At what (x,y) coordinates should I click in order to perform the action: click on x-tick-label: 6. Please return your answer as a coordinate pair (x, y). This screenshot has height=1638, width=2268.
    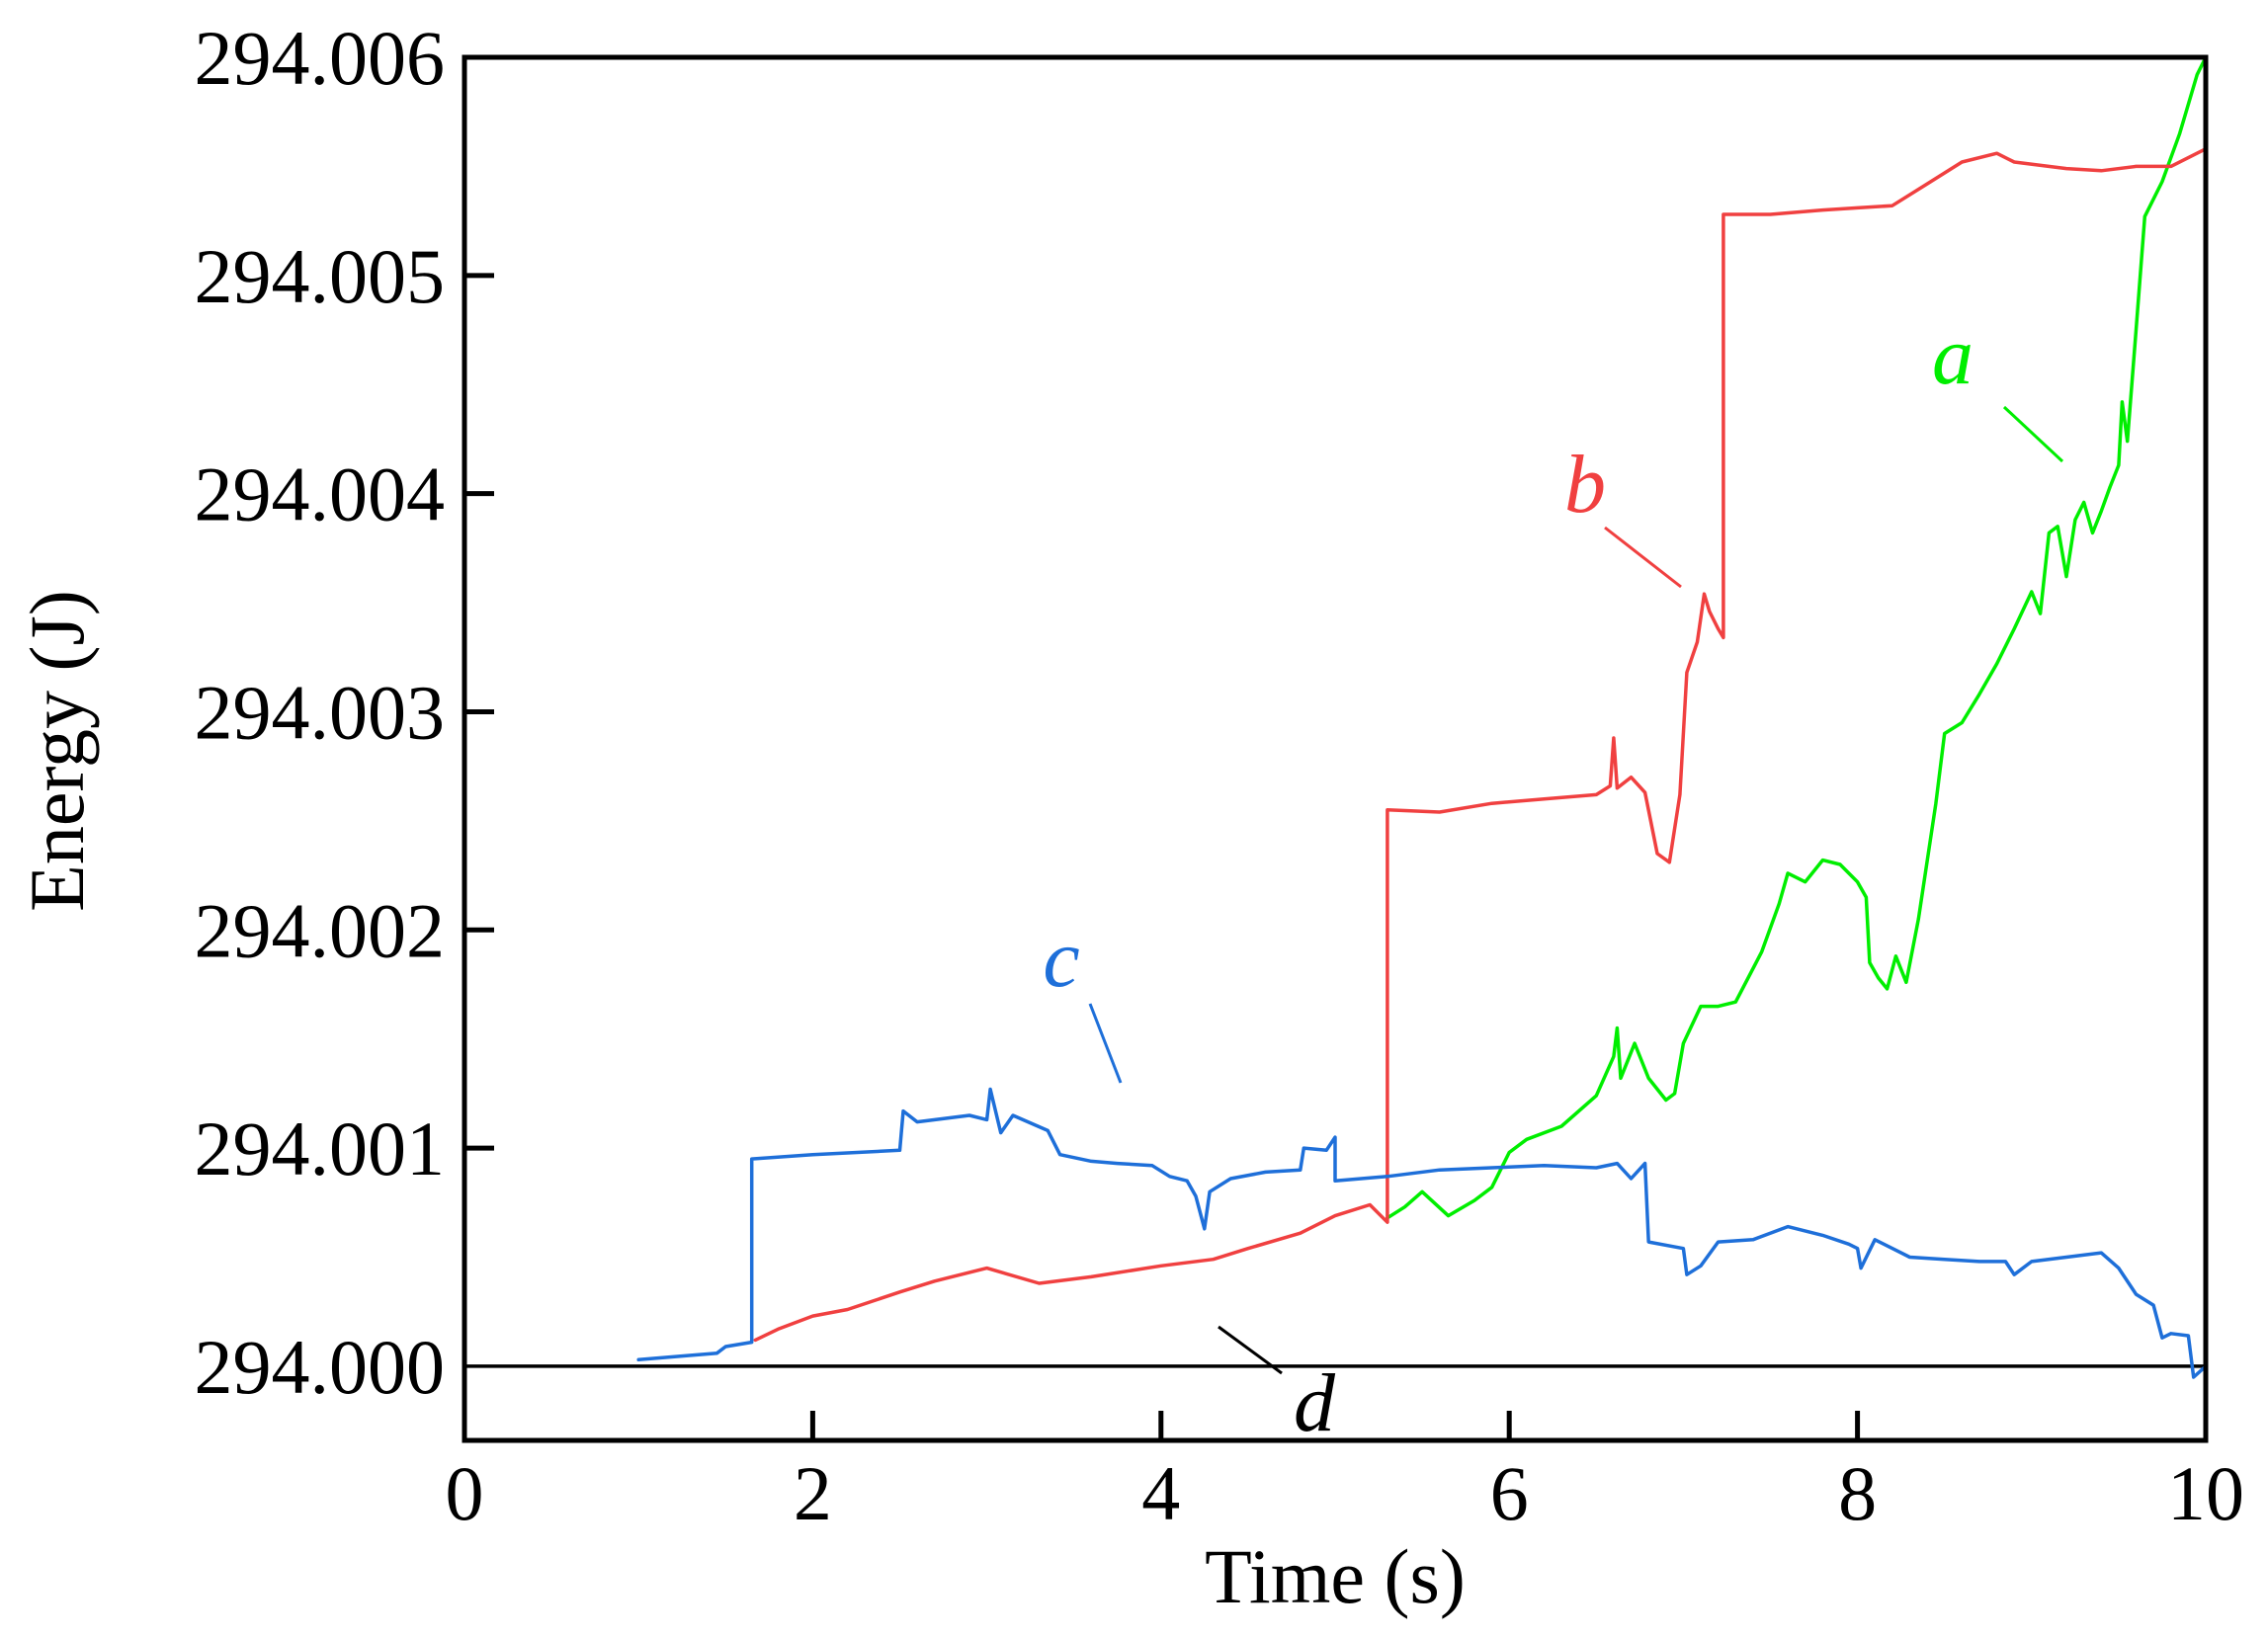
    Looking at the image, I should click on (1509, 1493).